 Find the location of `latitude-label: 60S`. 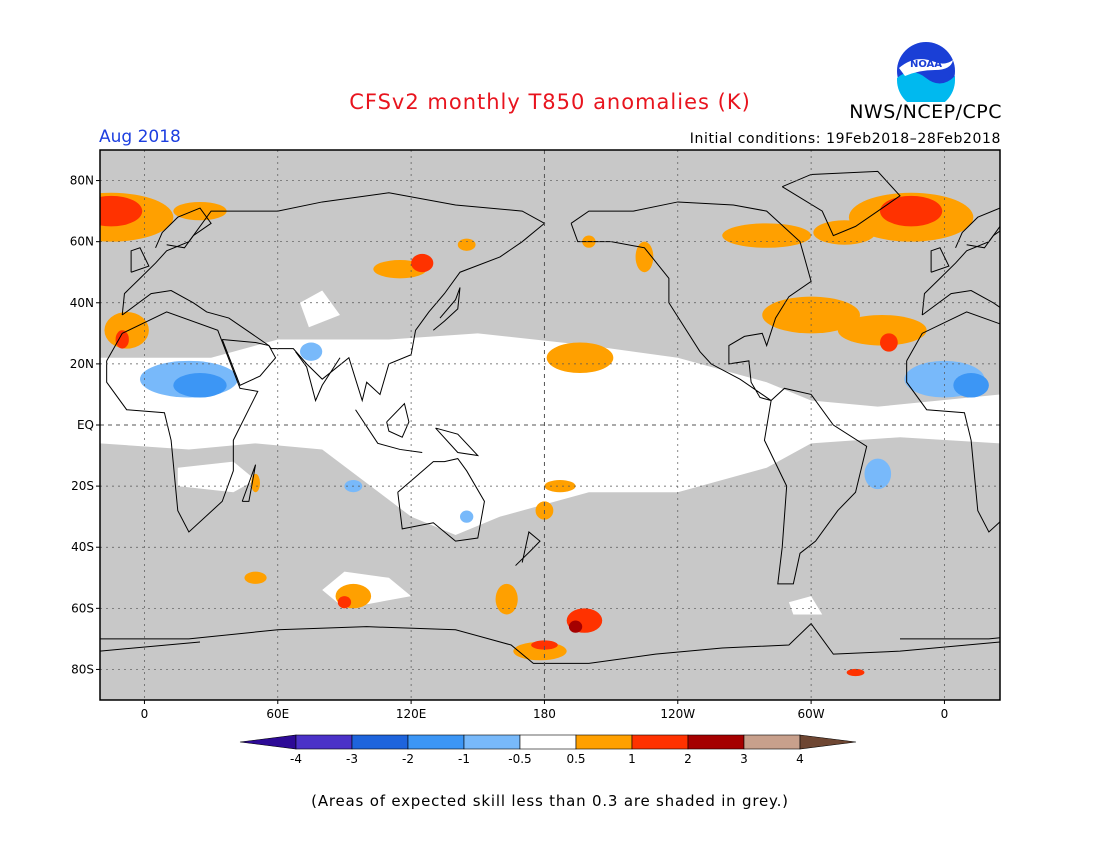

latitude-label: 60S is located at coordinates (82, 608).